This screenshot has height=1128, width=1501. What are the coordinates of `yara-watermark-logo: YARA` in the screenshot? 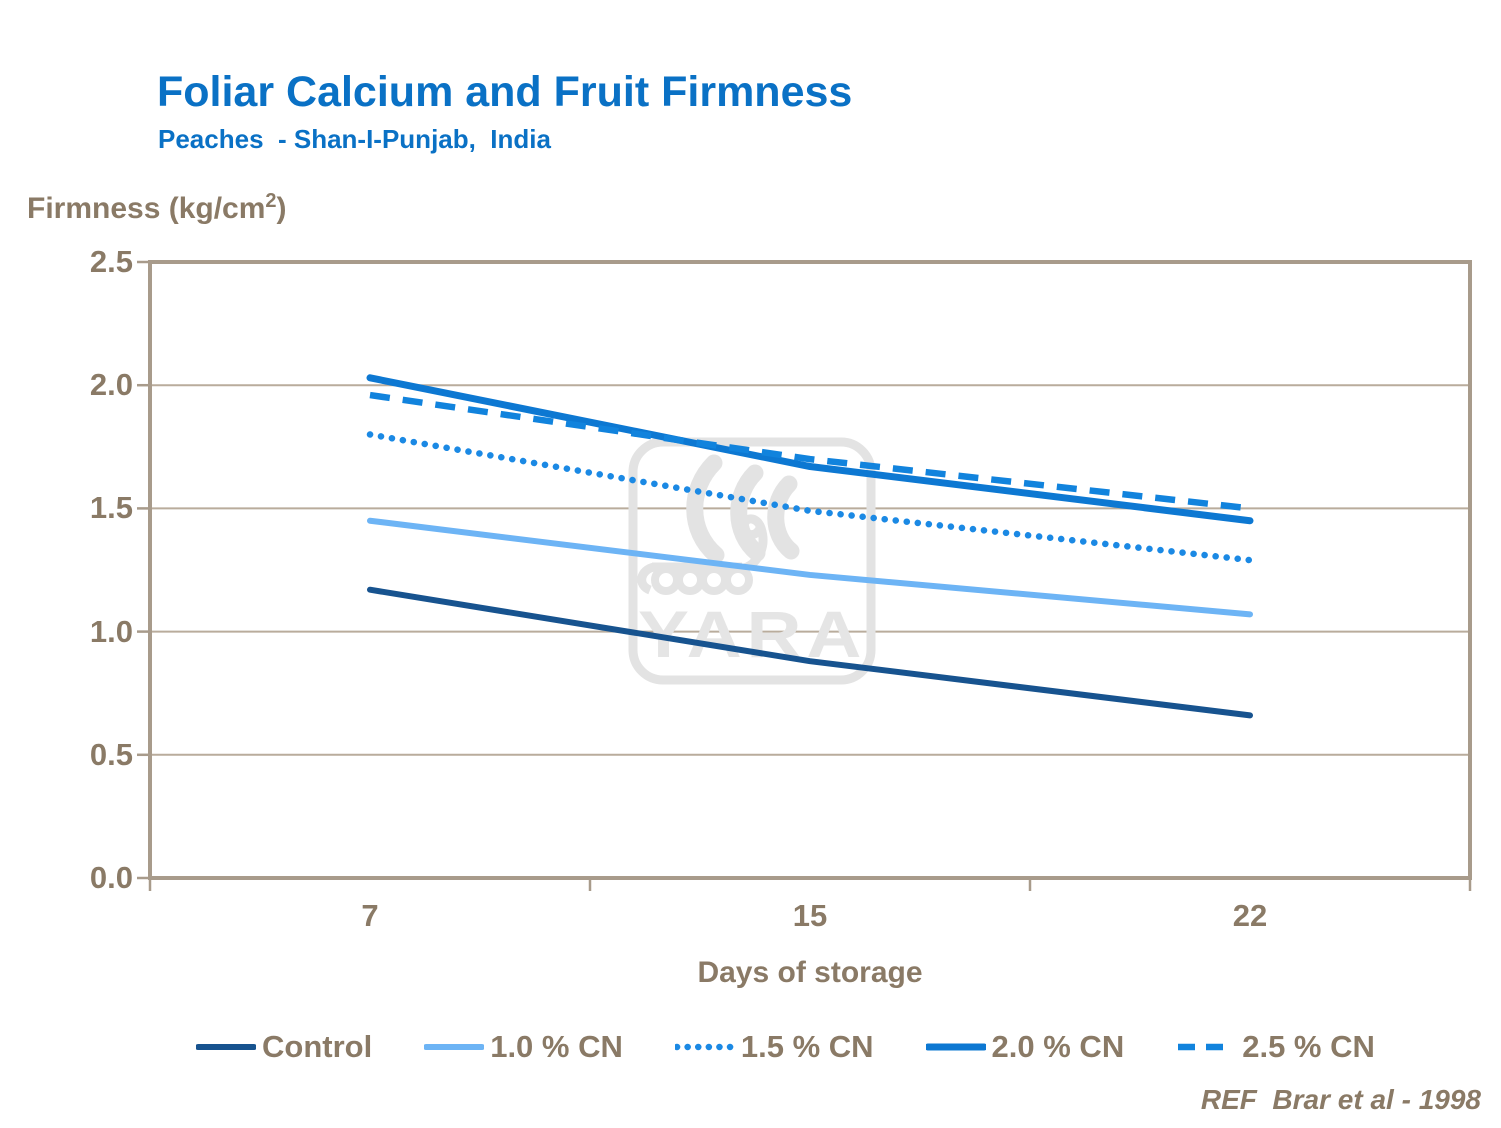 It's located at (752, 561).